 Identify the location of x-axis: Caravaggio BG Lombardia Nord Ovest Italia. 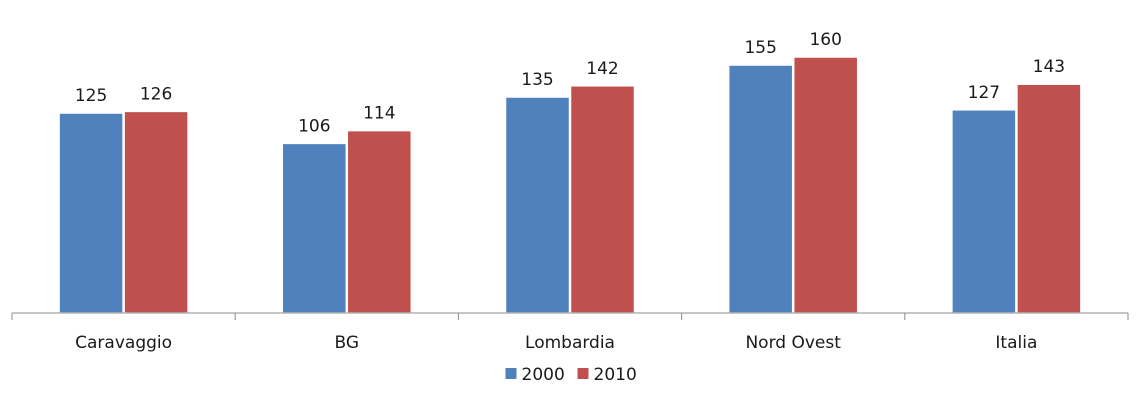
(570, 332).